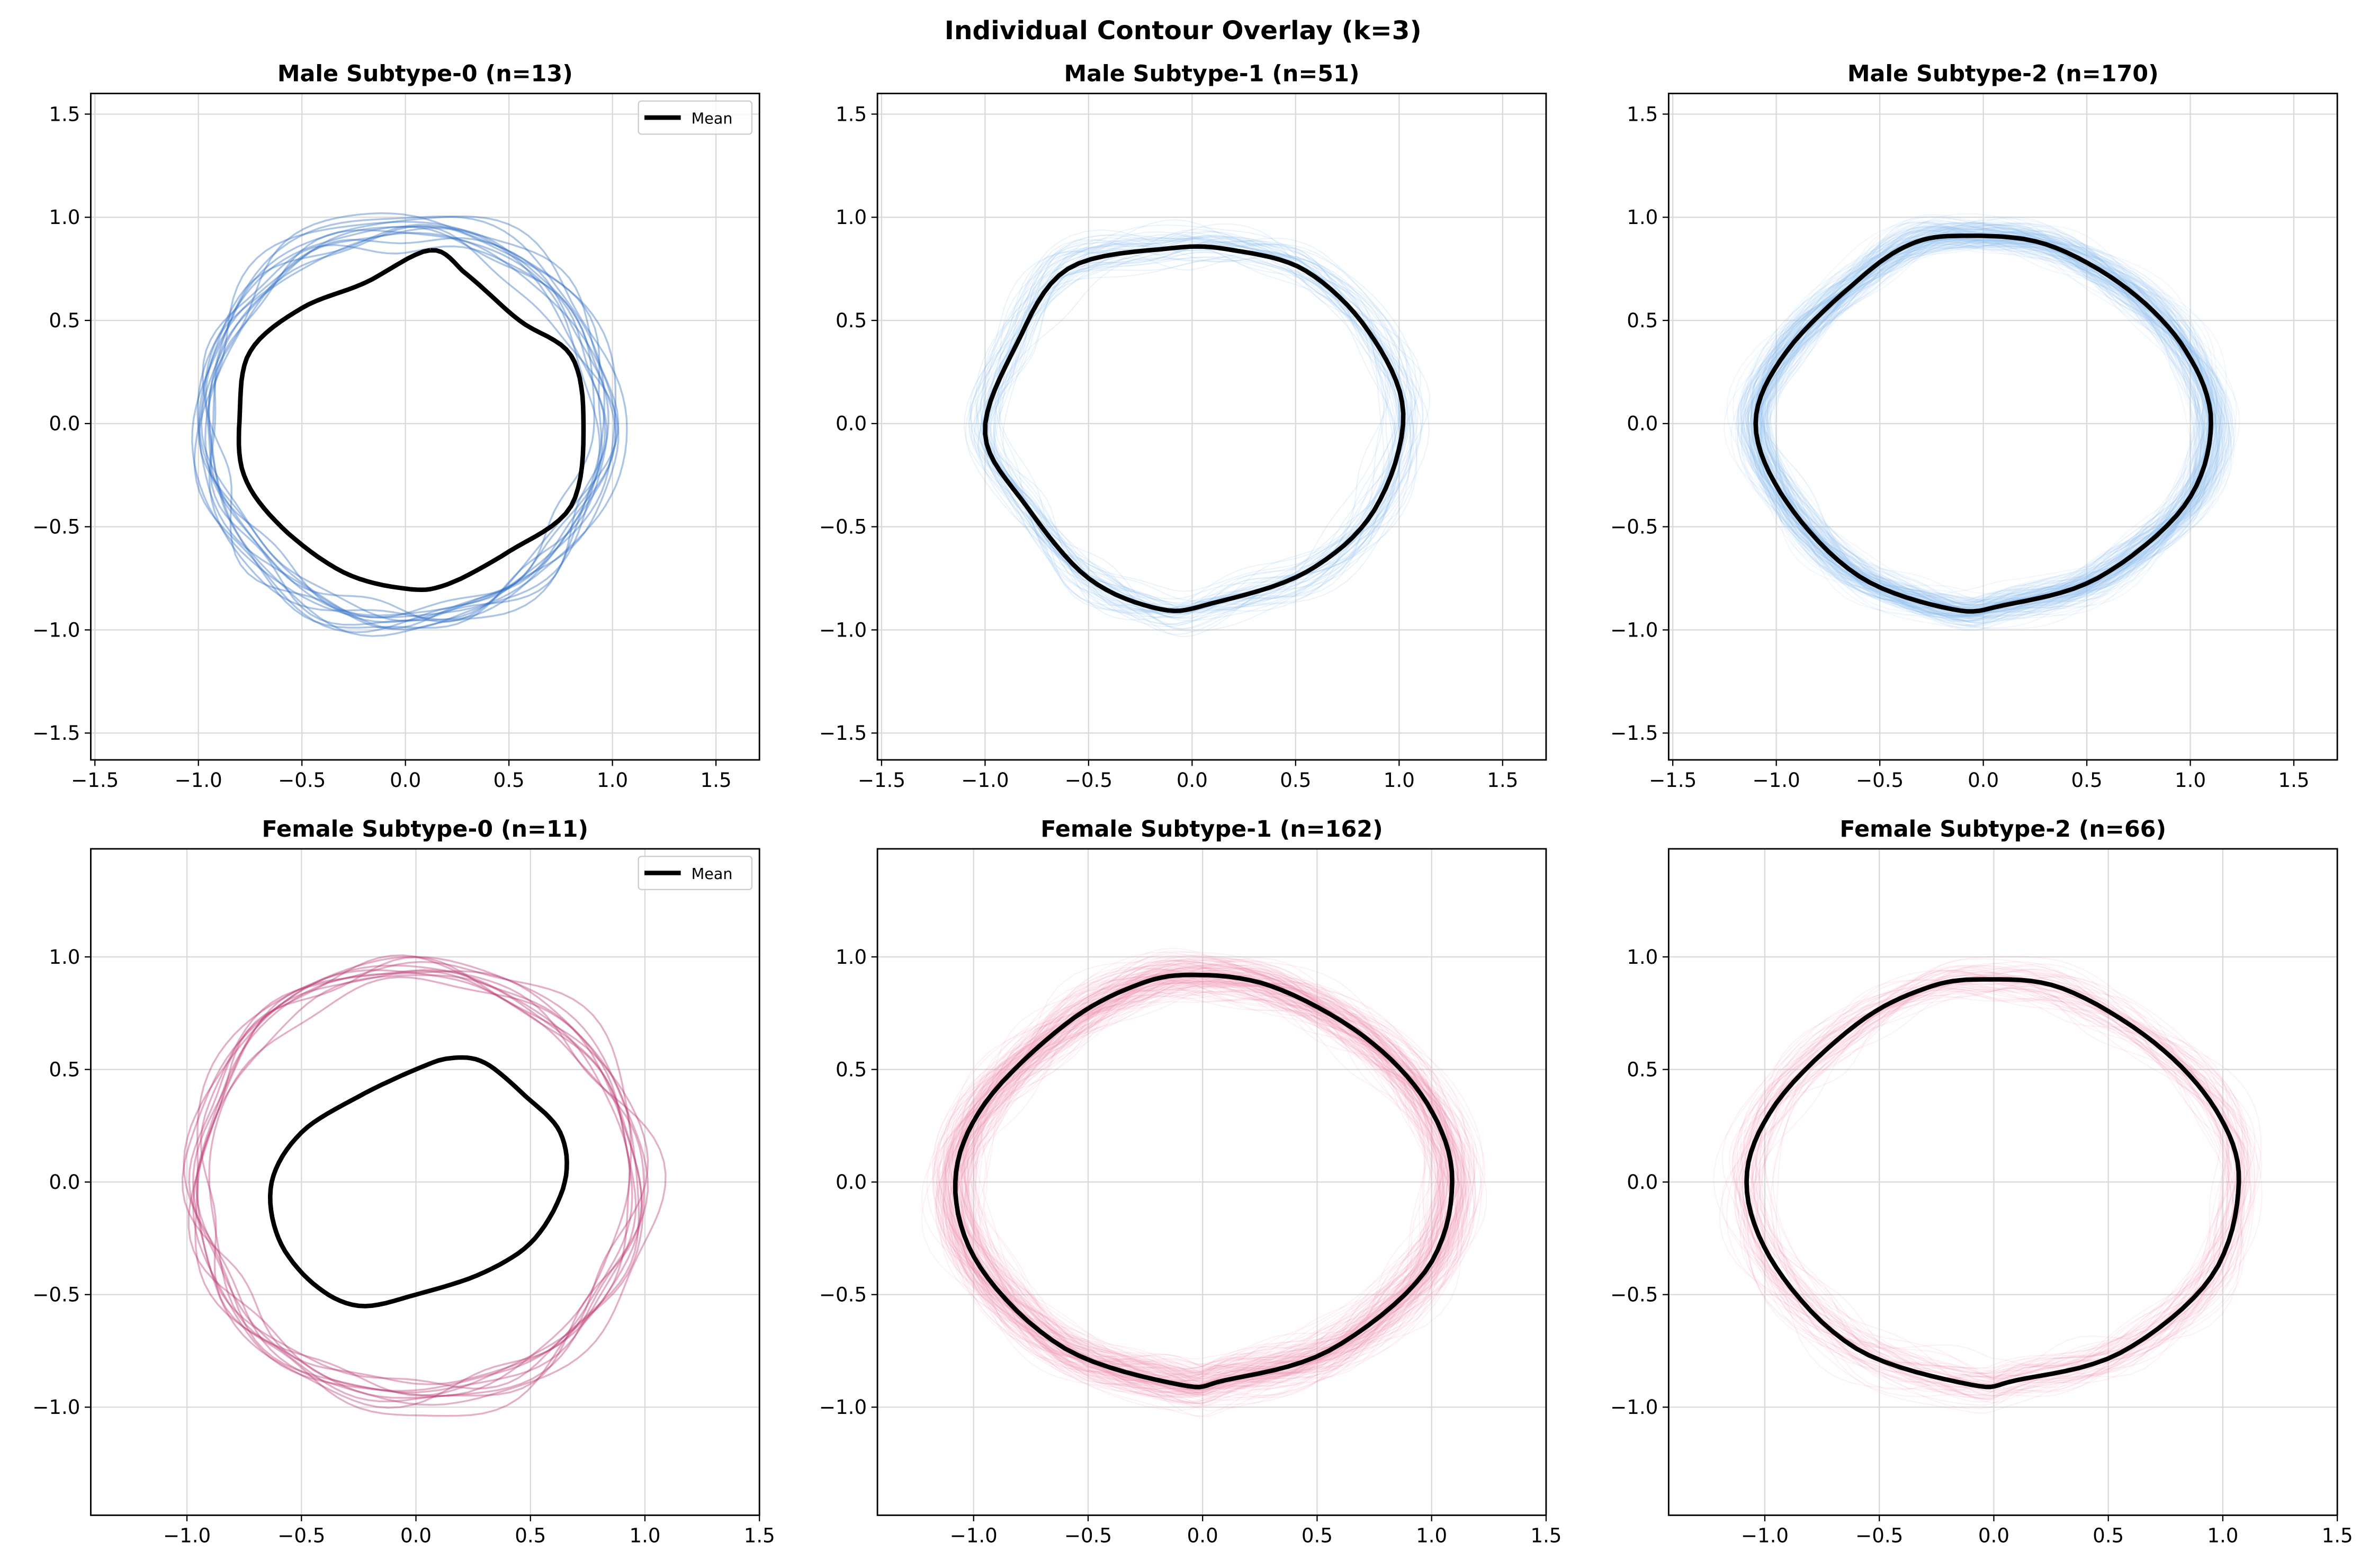 This screenshot has width=2360, height=1568. I want to click on legend: Mean, so click(696, 873).